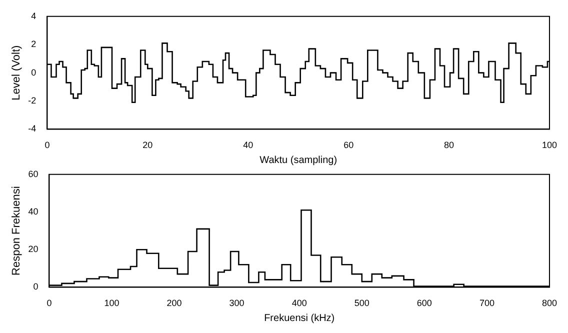 This screenshot has height=333, width=568. I want to click on x-tick-label: 700, so click(486, 303).